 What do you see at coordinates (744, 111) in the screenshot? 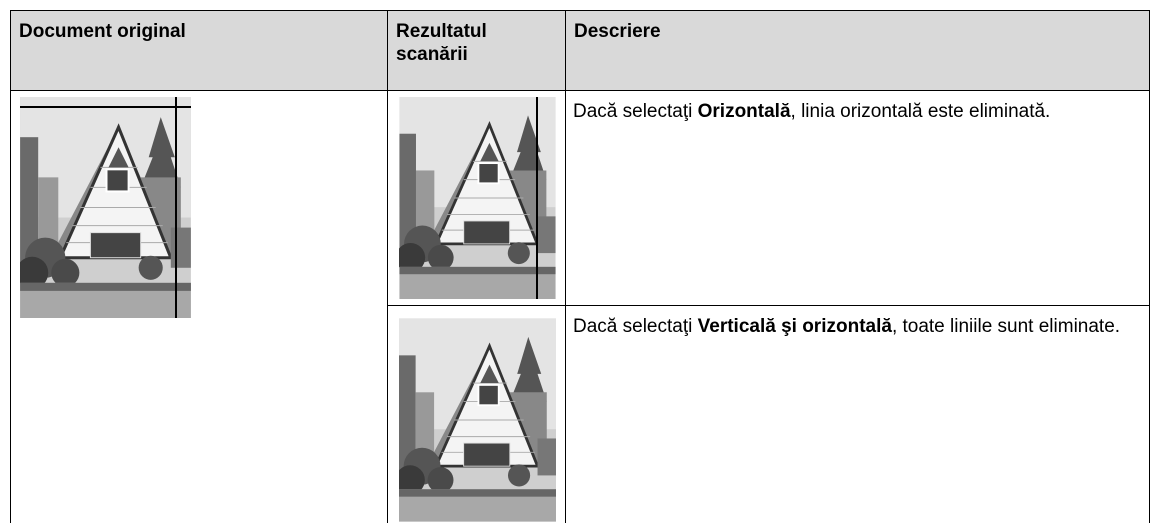
I see `bold-text: Orizontală` at bounding box center [744, 111].